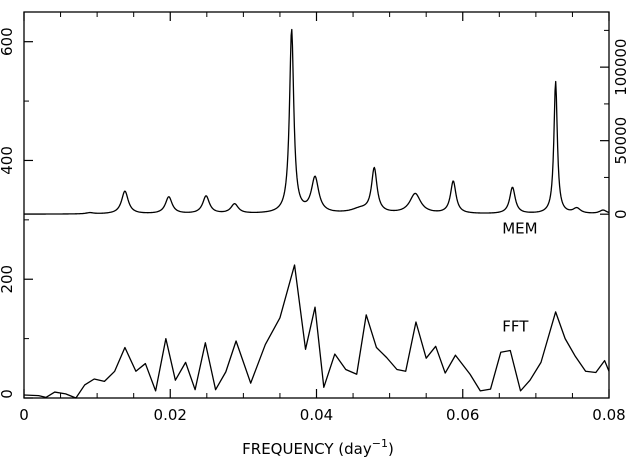 Image resolution: width=637 pixels, height=460 pixels. I want to click on series-label-fft: FFT, so click(515, 326).